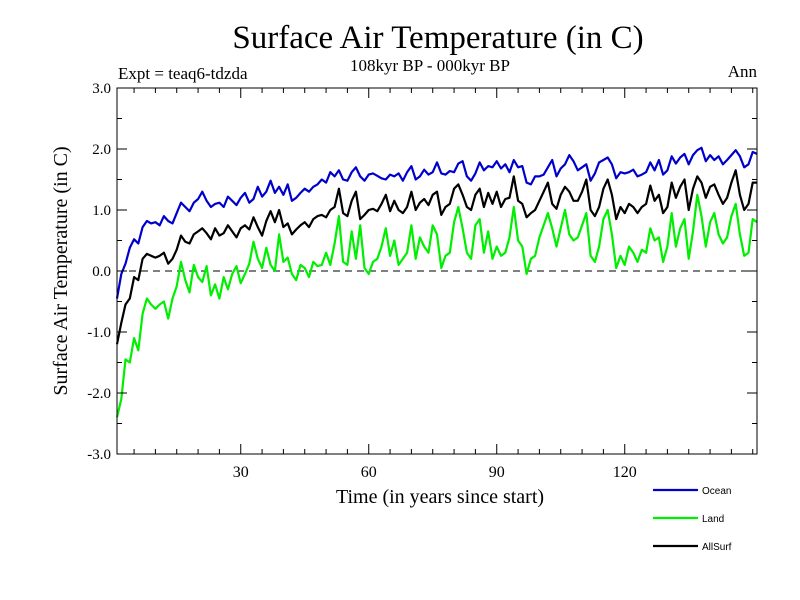  Describe the element at coordinates (440, 497) in the screenshot. I see `x-axis-label: Time (in years since start)` at that location.